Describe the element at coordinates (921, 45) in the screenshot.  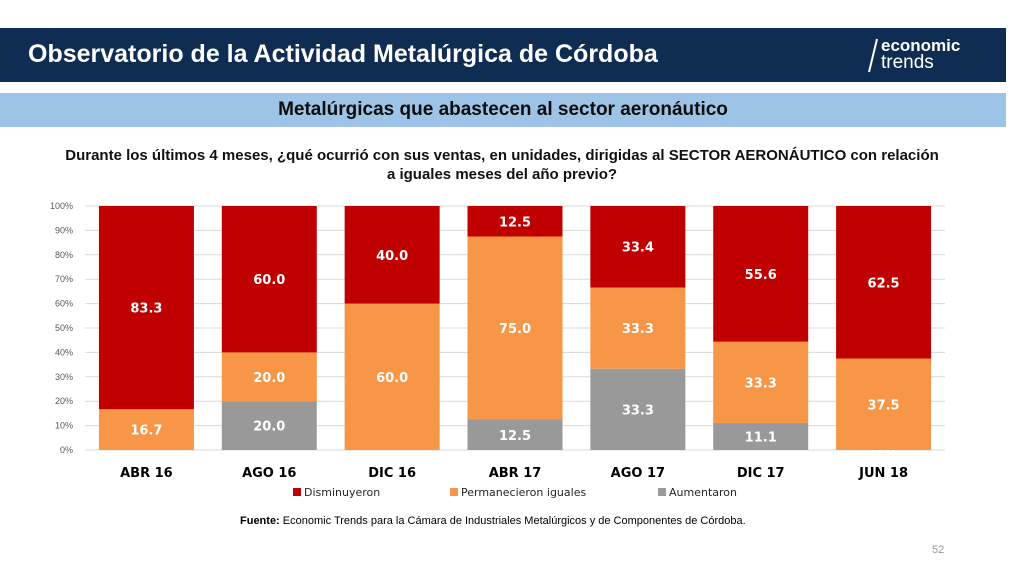
I see `logo-text-top: economic` at that location.